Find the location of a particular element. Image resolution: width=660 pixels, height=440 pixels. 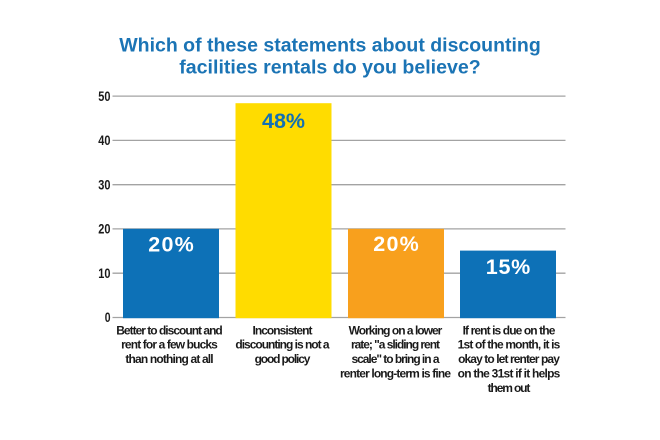

svg-text: good policy is located at coordinates (283, 359).